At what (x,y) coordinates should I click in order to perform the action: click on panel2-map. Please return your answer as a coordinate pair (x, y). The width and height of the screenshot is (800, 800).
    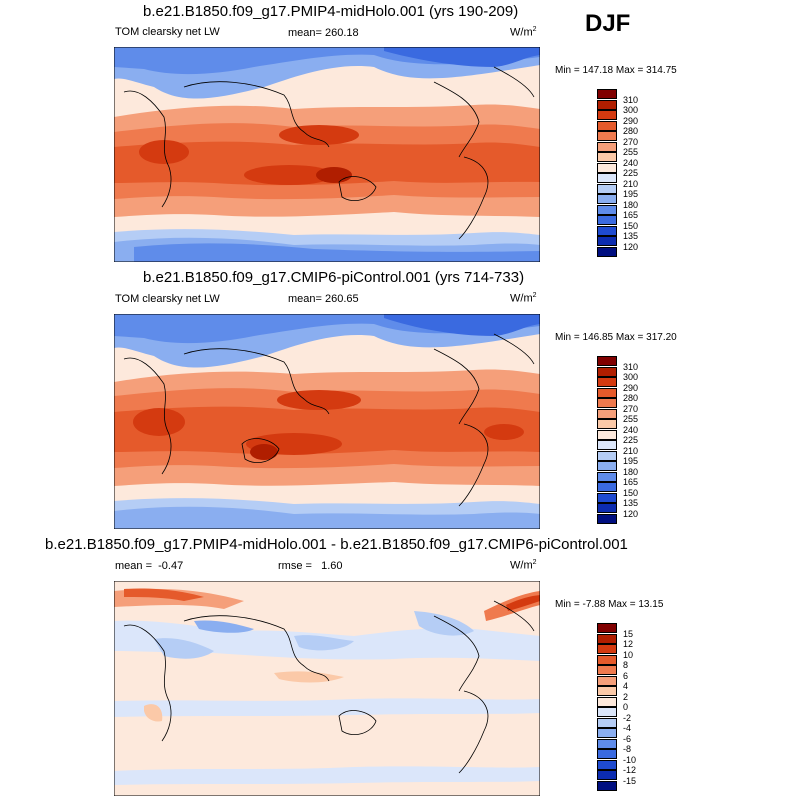
    Looking at the image, I should click on (327, 421).